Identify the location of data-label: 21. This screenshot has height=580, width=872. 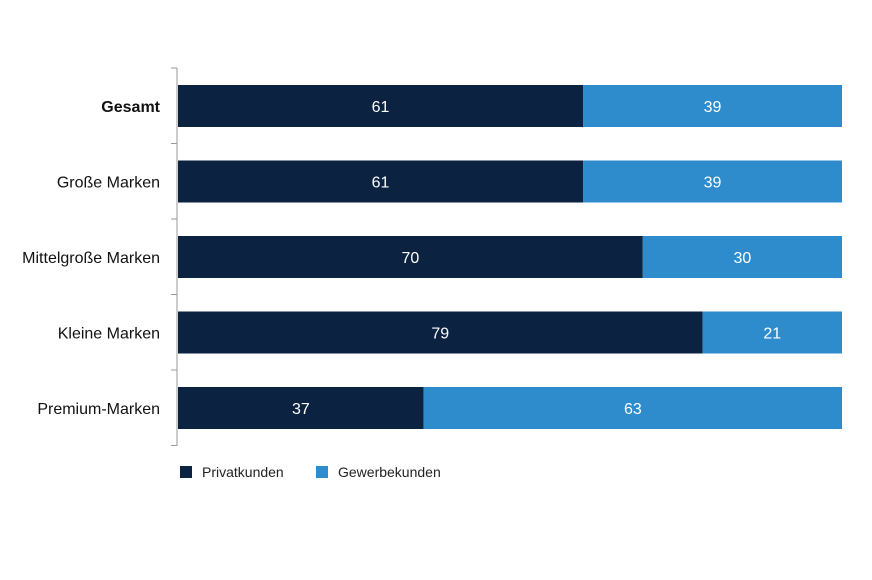
(772, 334).